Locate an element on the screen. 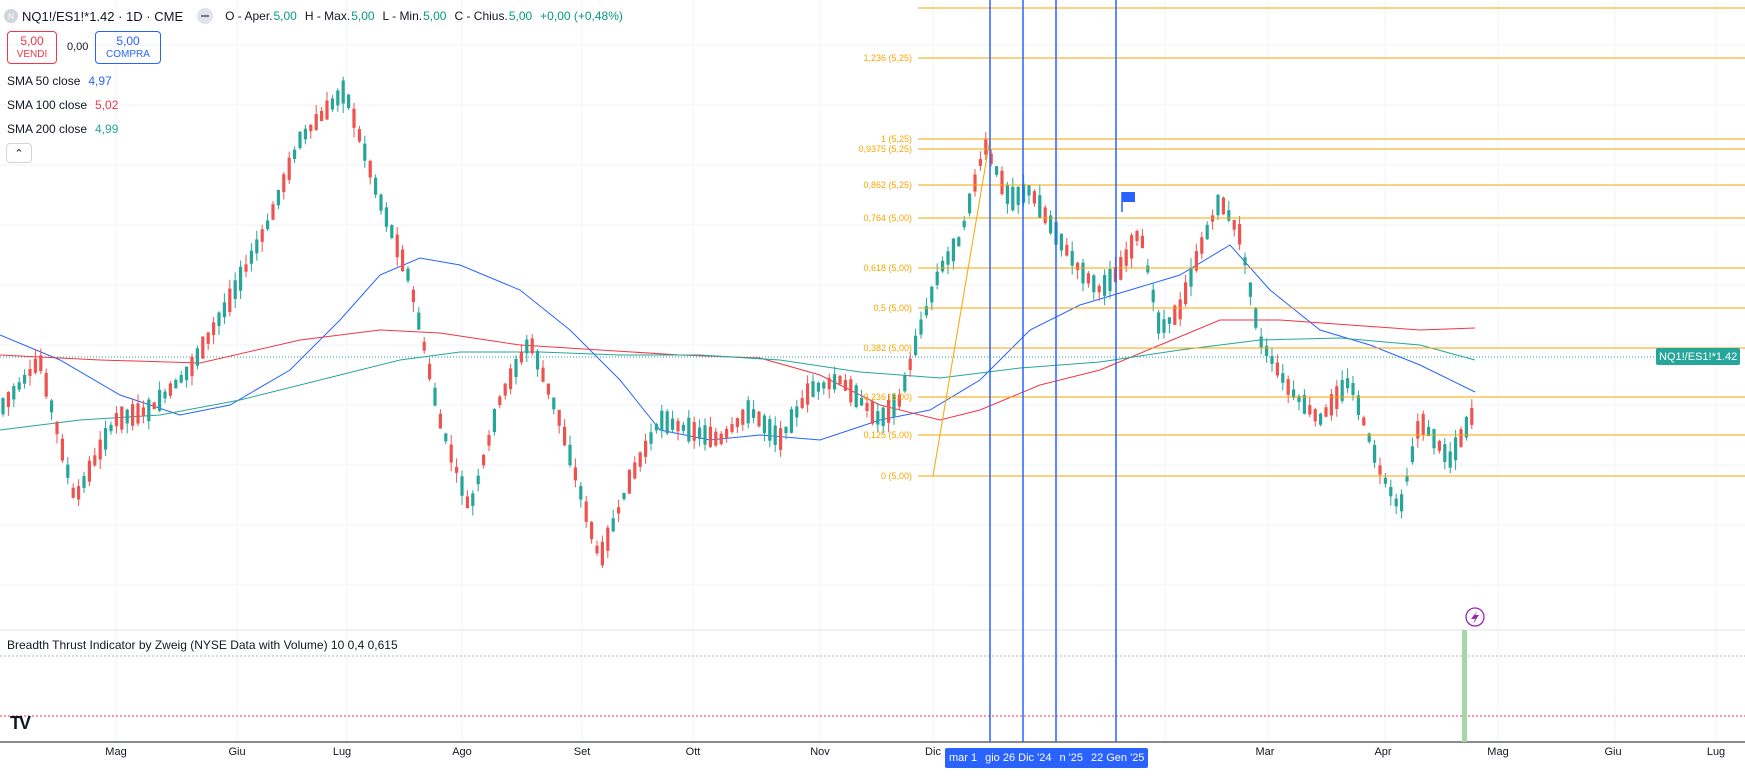  sma-200-legend: SMA 200 close 4,99 is located at coordinates (62, 129).